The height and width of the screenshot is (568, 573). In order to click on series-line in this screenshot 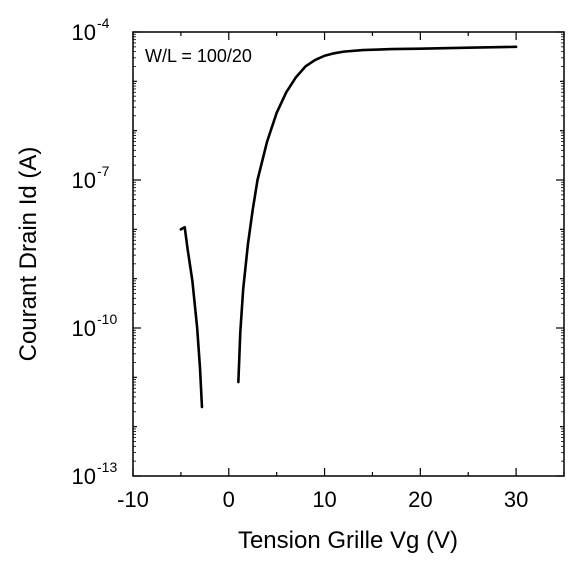, I will do `click(191, 317)`.